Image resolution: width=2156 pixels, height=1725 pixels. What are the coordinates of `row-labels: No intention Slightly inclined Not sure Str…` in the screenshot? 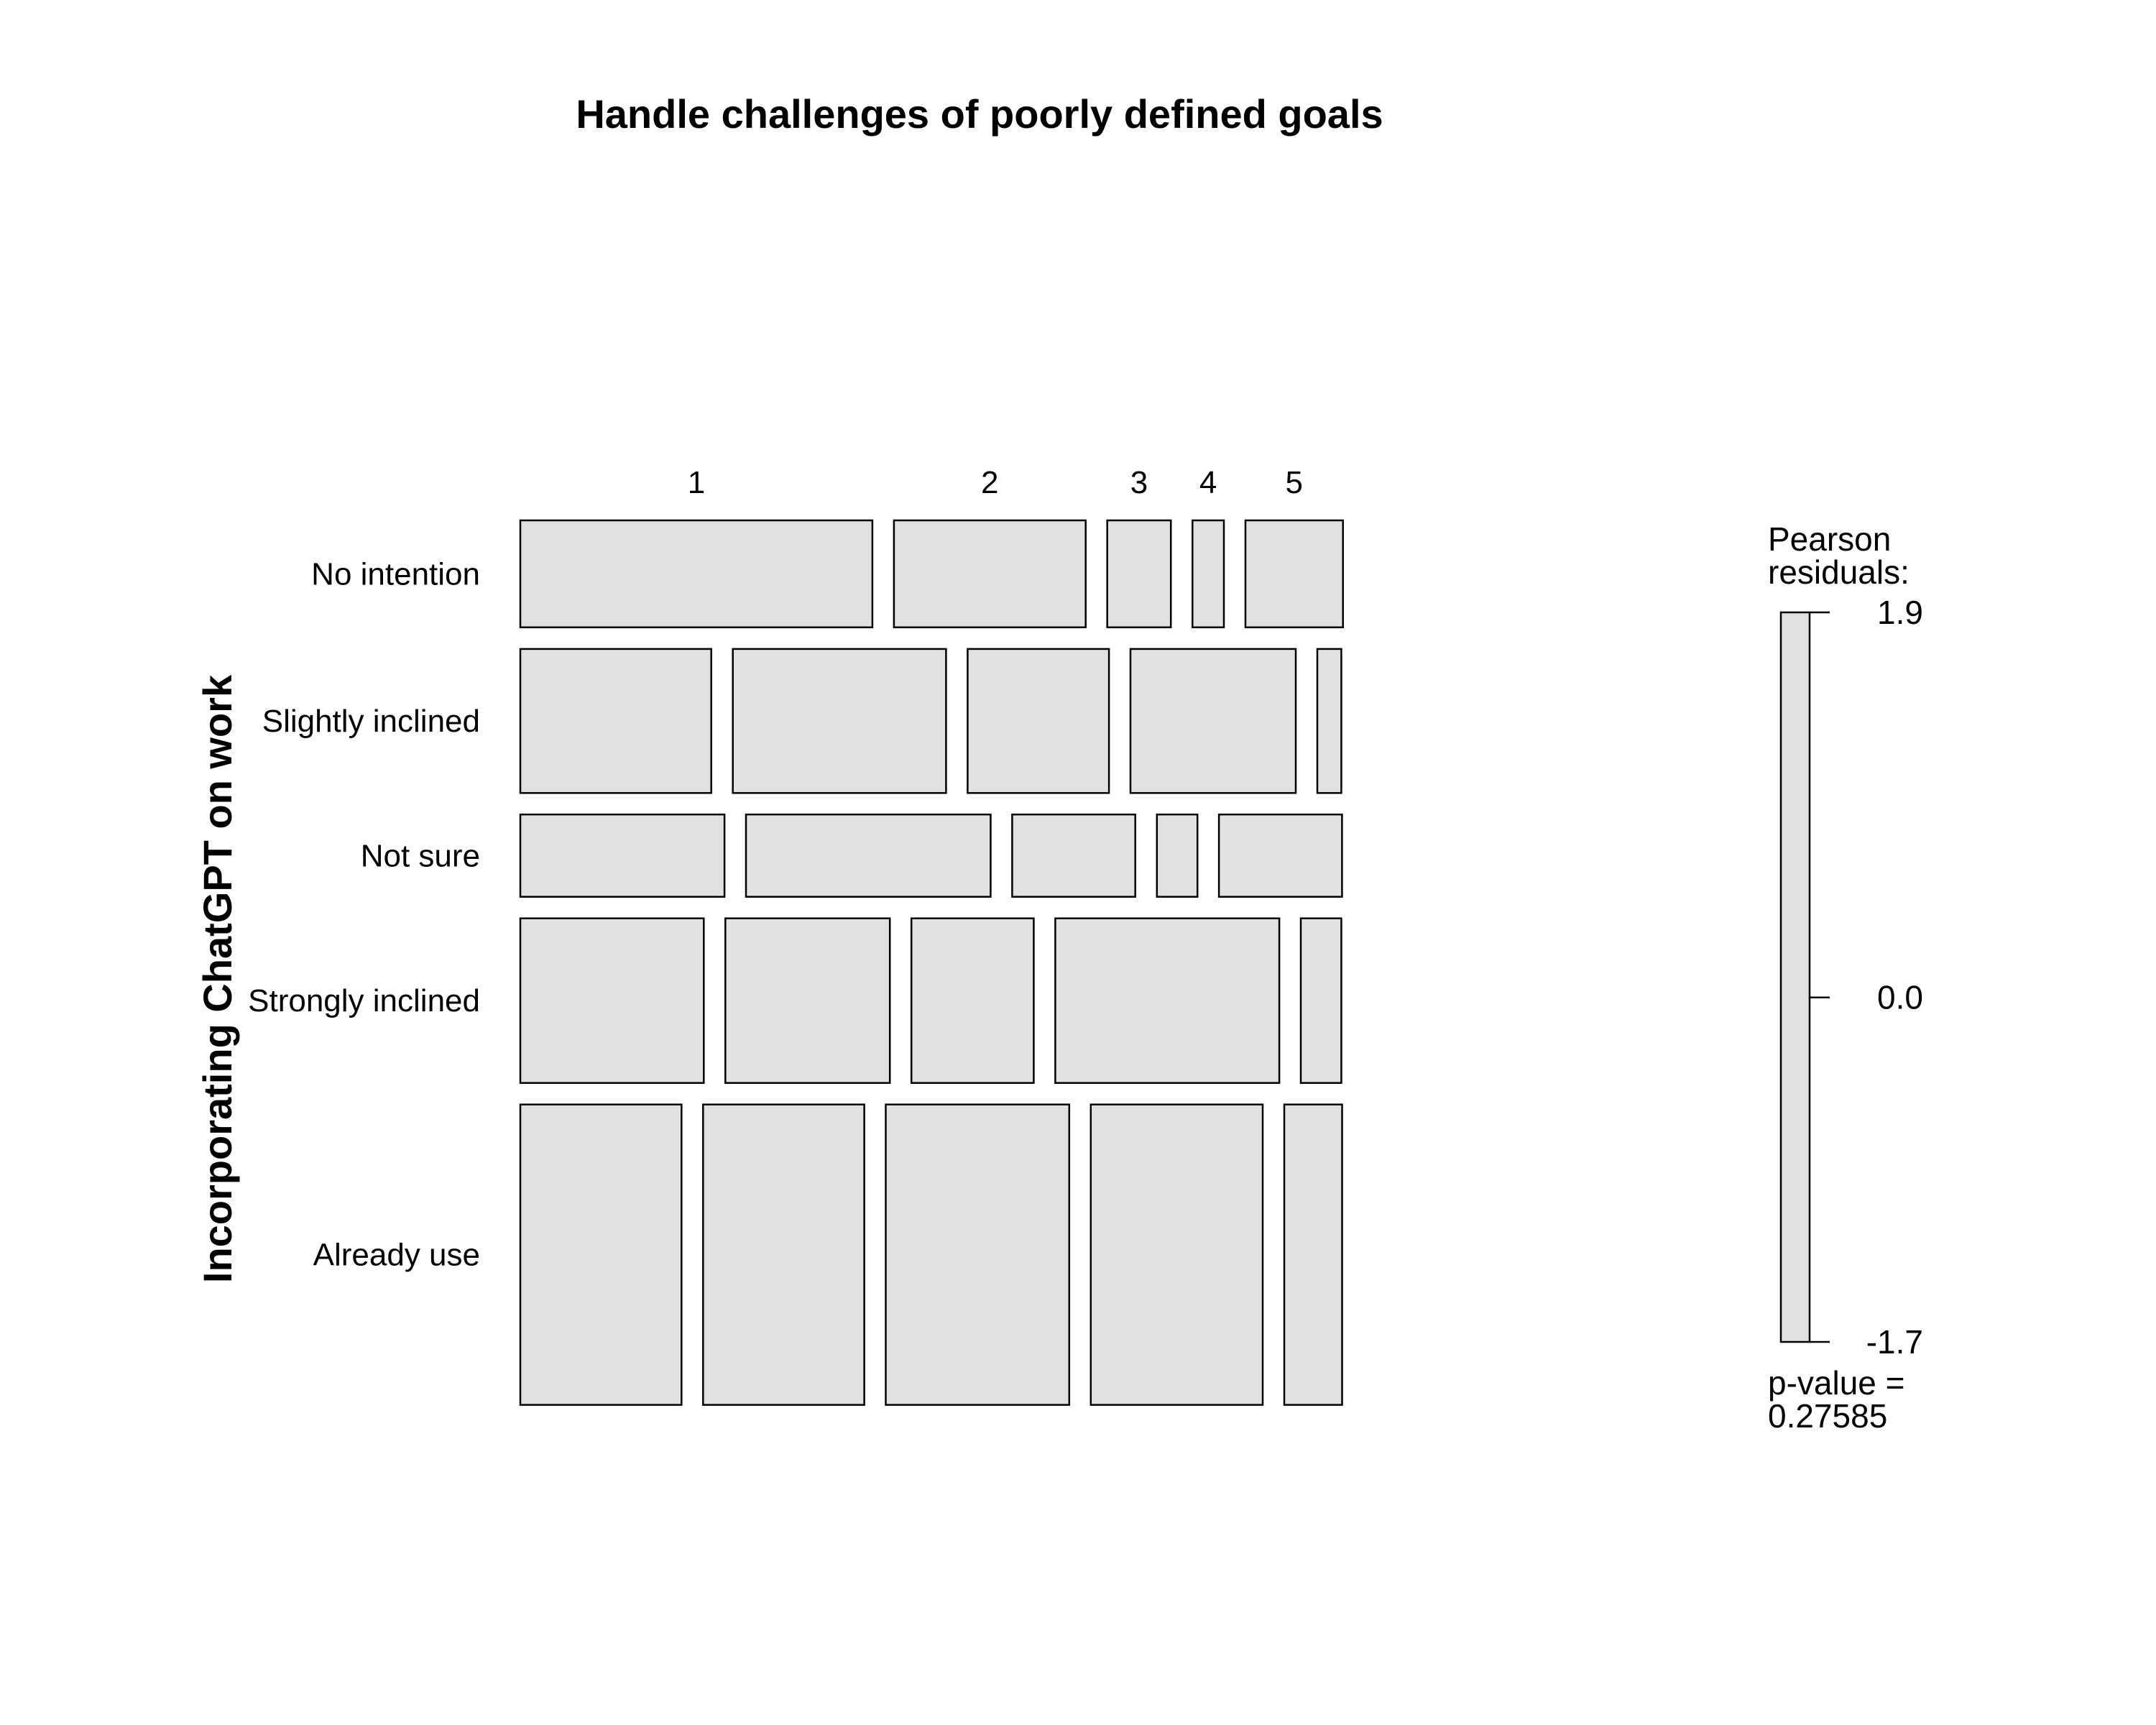 It's located at (364, 914).